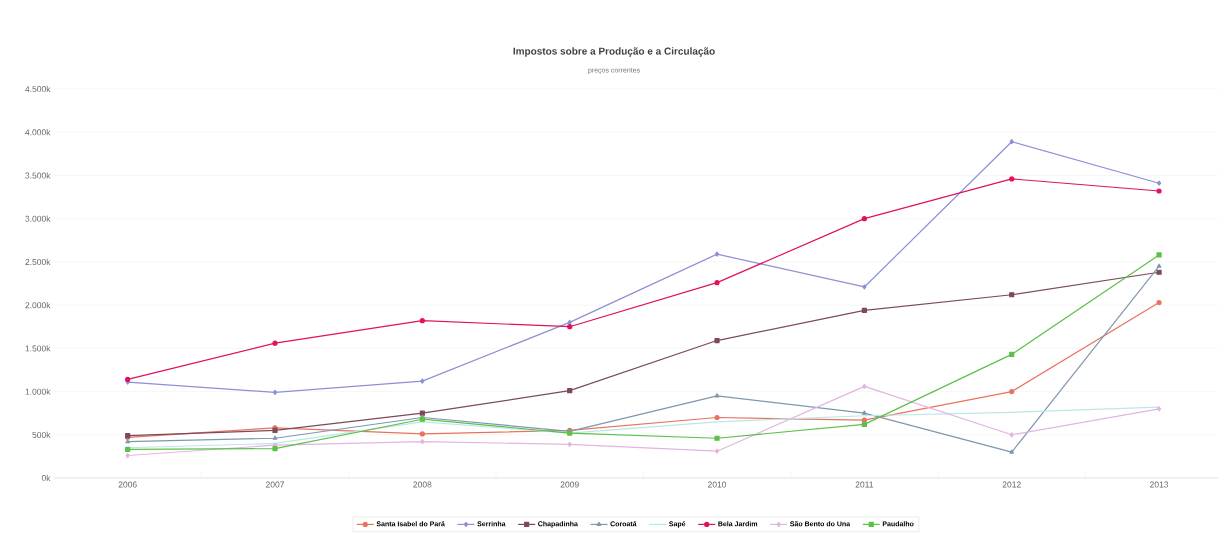  I want to click on x-tick-label: 2011, so click(864, 484).